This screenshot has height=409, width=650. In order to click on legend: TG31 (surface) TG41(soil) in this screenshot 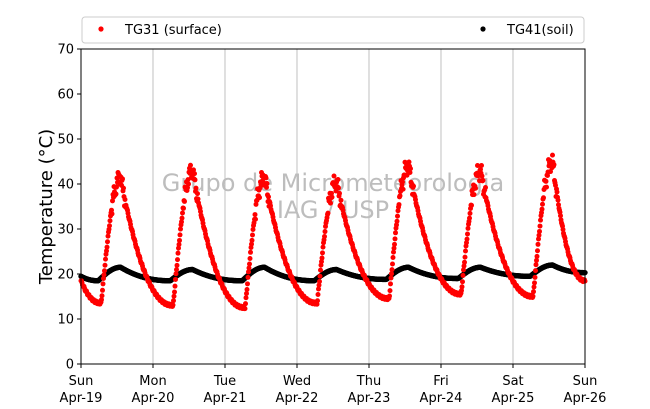, I will do `click(333, 30)`.